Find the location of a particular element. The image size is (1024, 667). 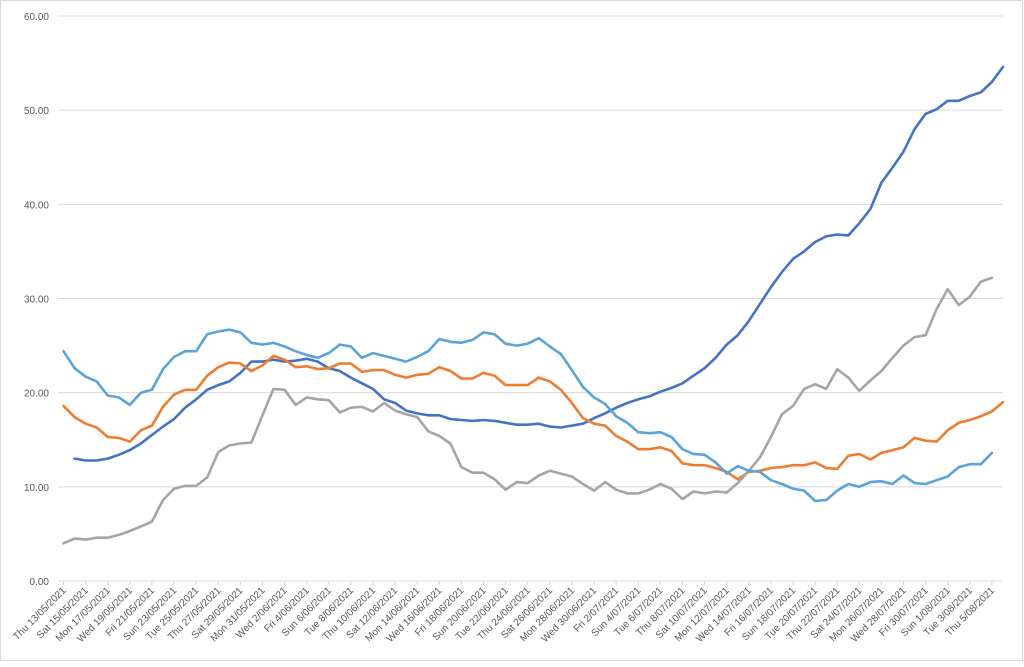

y-tick-label: 40.00 is located at coordinates (36, 205).